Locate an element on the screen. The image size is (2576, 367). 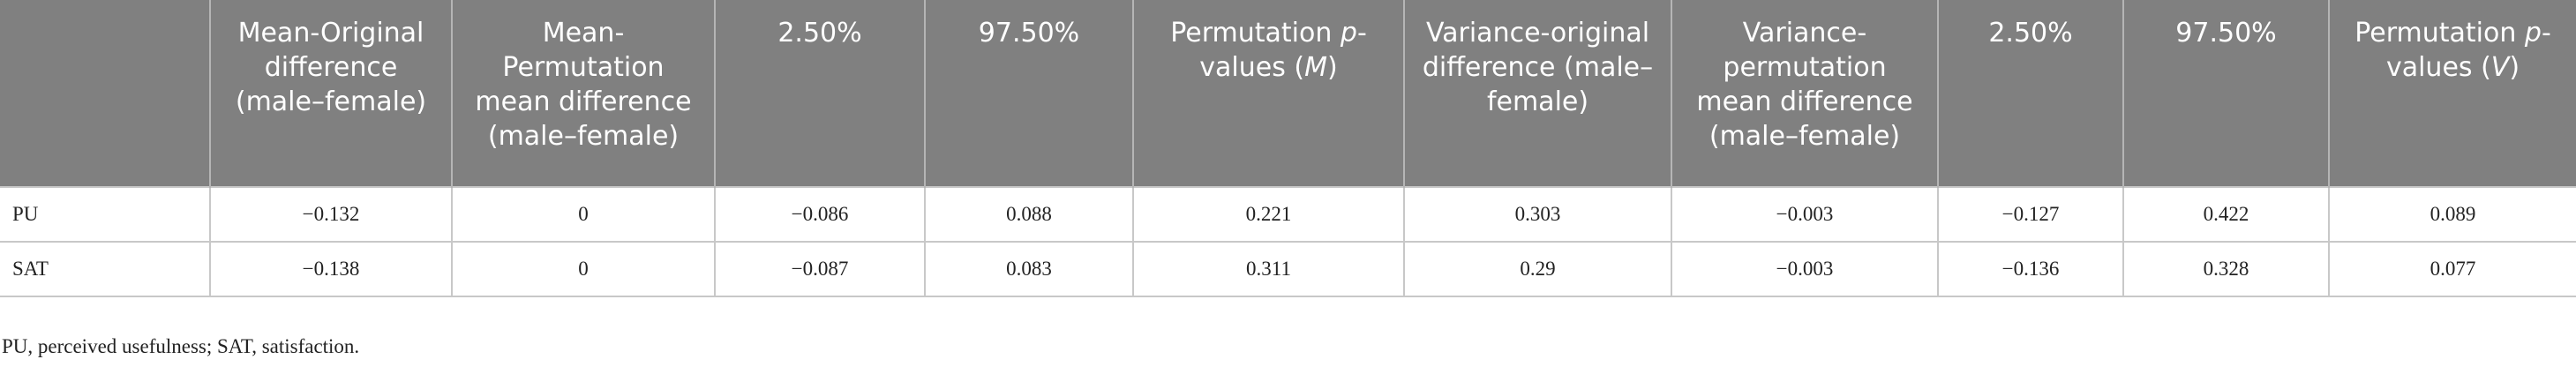
value-cell: −0.132 is located at coordinates (331, 215).